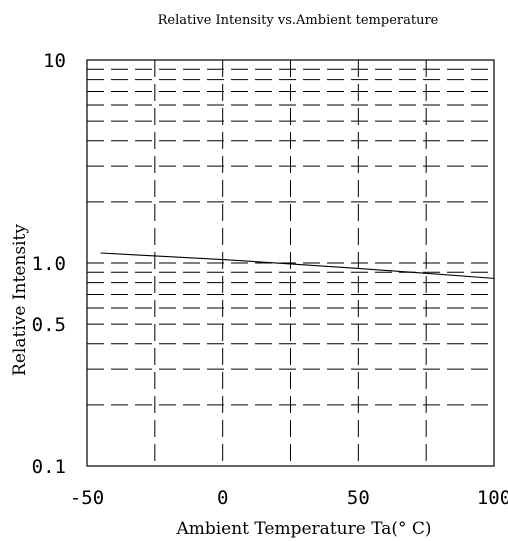 The image size is (508, 541). Describe the element at coordinates (492, 498) in the screenshot. I see `x-tick-label: 100` at that location.